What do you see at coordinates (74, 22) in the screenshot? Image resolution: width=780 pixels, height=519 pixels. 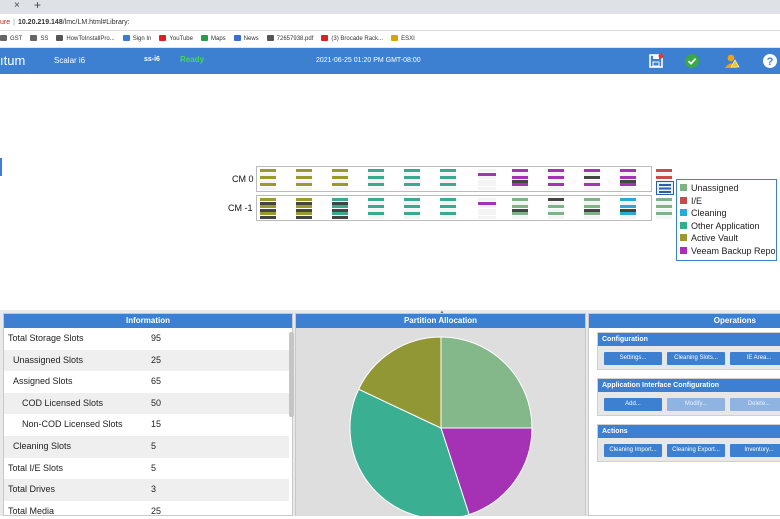 I see `address-url: 10.20.219.148/lmc/LM.html#Library:` at bounding box center [74, 22].